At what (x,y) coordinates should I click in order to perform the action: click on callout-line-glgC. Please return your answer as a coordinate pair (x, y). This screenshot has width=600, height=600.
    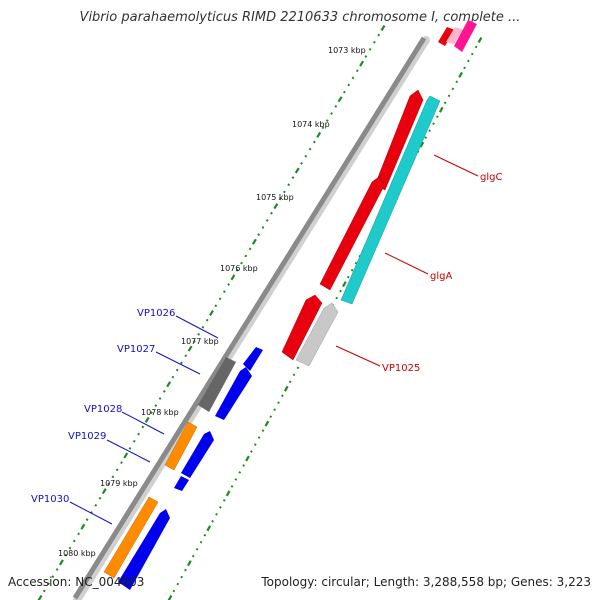
    Looking at the image, I should click on (456, 165).